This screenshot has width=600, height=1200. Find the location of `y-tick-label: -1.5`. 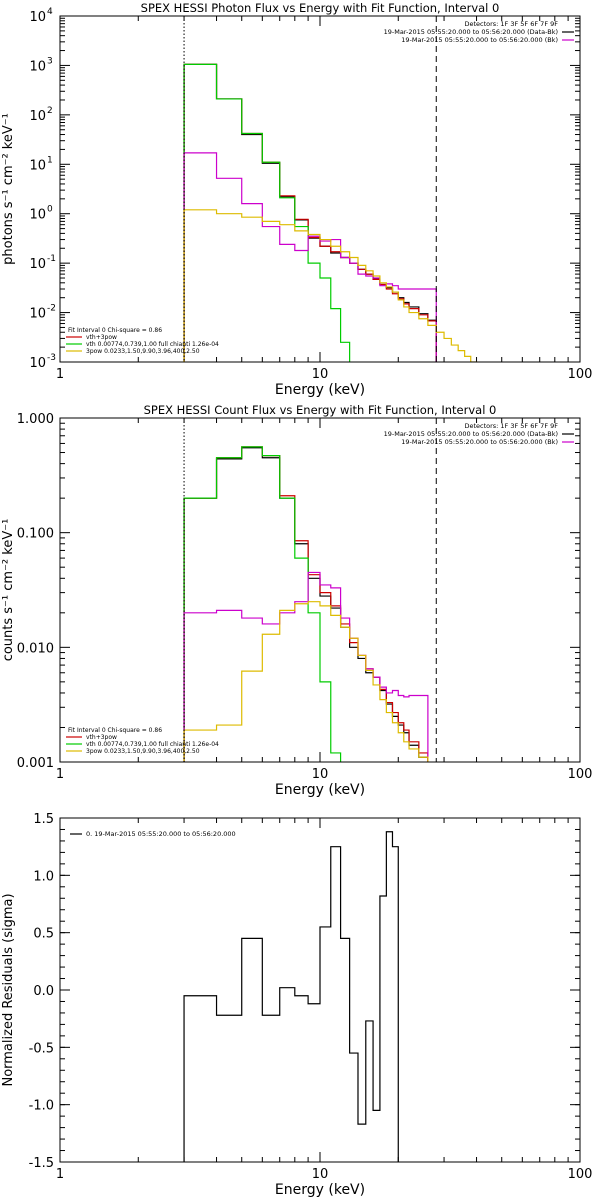

y-tick-label: -1.5 is located at coordinates (41, 1163).